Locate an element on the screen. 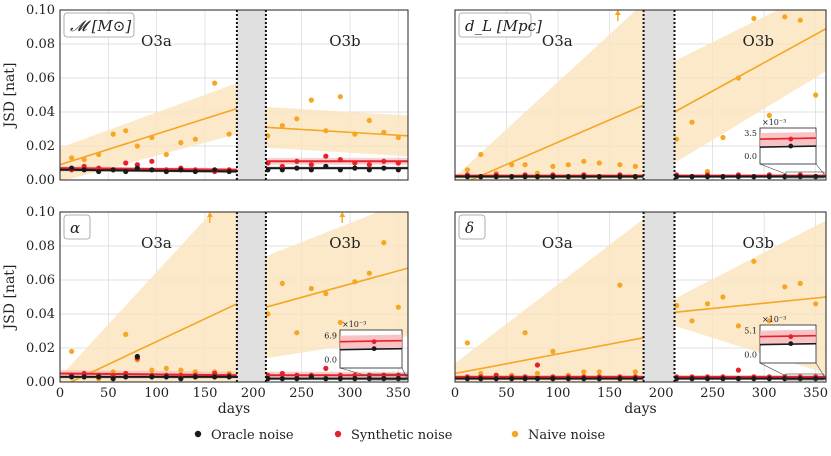 The image size is (831, 456). inset-tick-label: 5.1 is located at coordinates (750, 331).